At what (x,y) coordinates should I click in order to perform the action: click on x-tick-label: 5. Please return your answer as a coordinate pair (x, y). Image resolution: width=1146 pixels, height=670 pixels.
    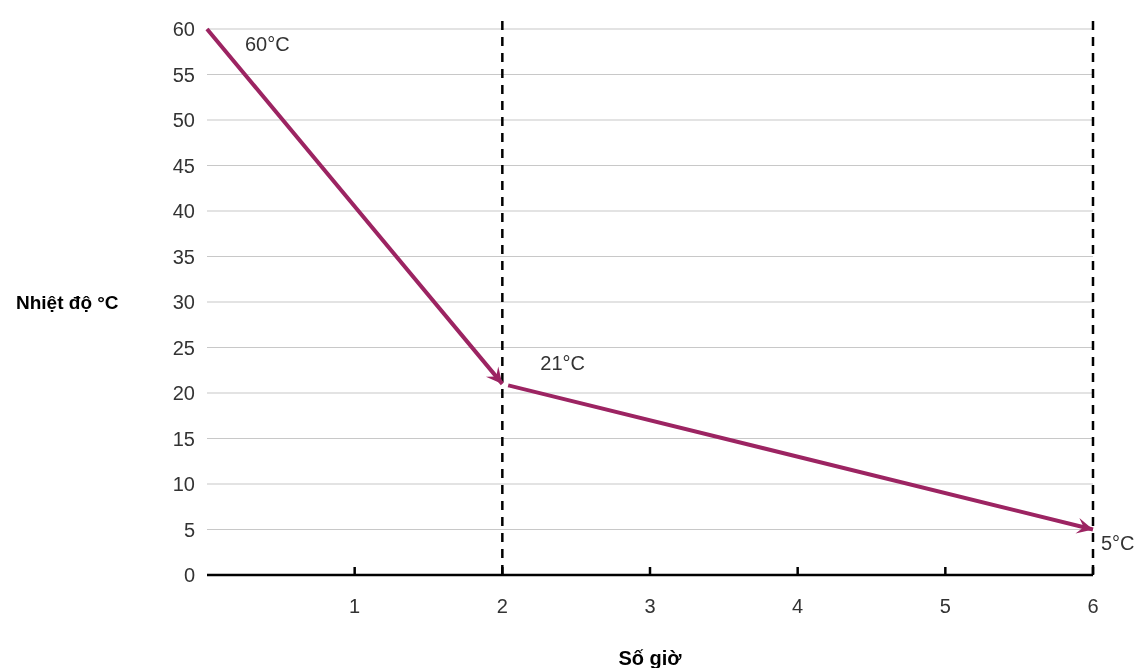
    Looking at the image, I should click on (945, 606).